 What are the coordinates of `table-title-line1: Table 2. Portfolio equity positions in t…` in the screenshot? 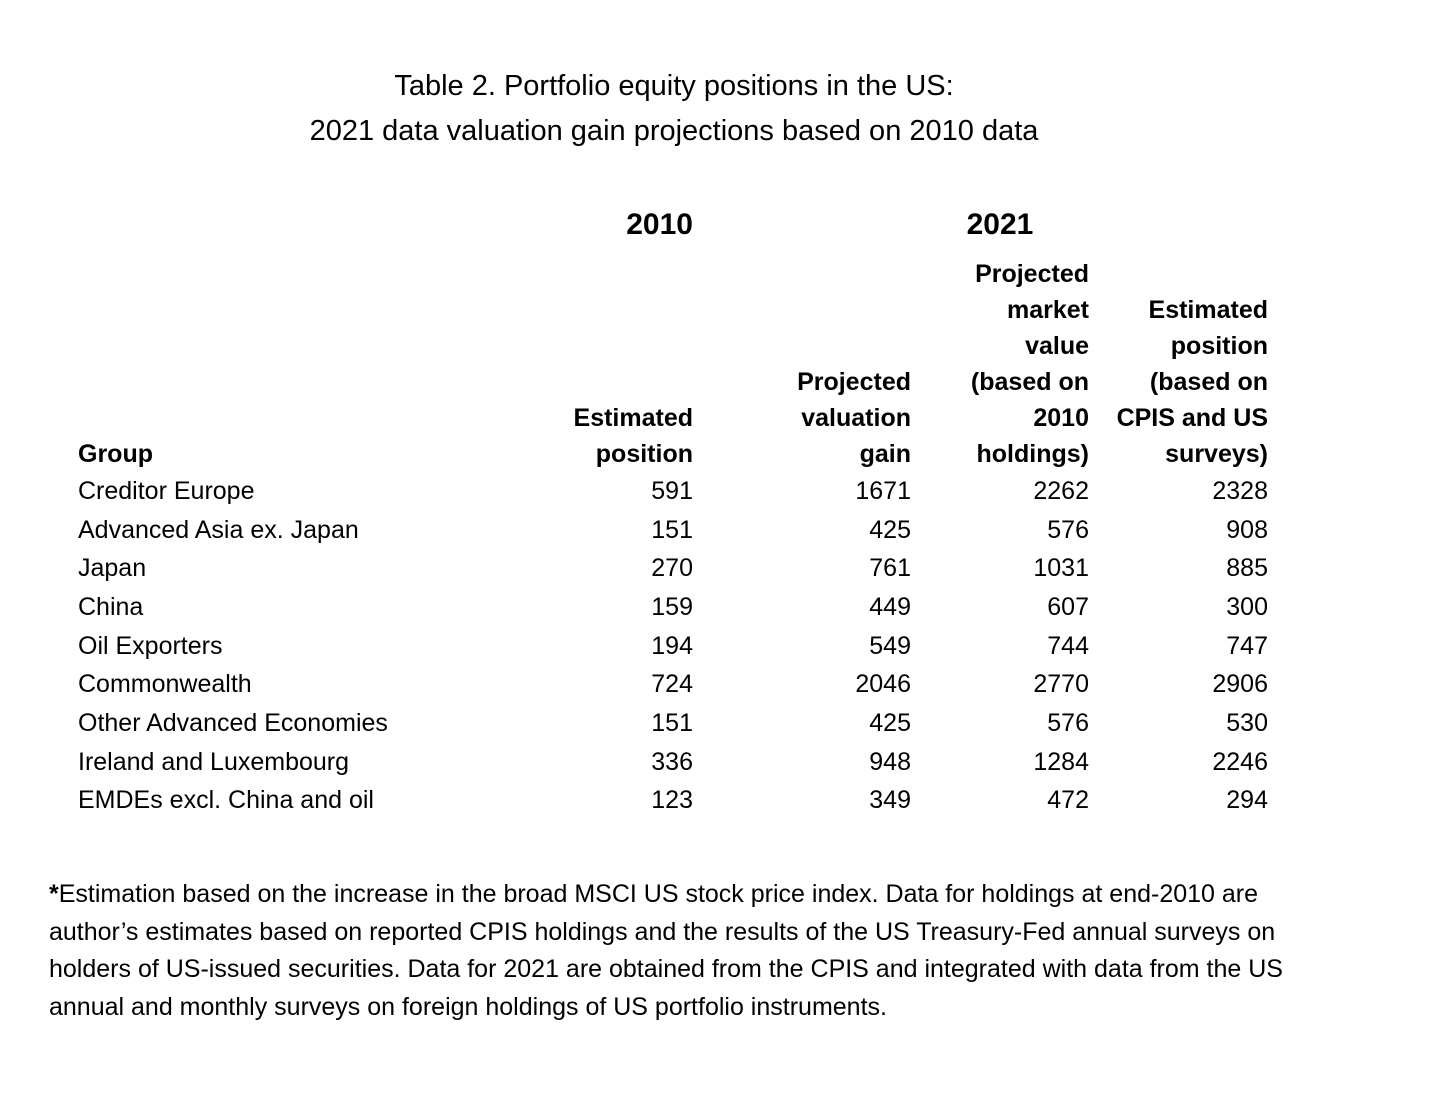 It's located at (674, 86).